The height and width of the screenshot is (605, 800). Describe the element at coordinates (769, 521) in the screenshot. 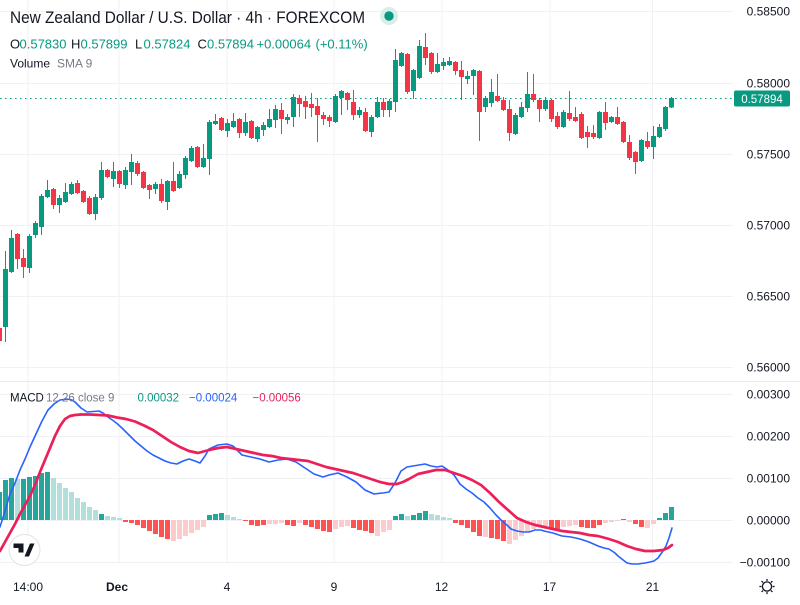

I see `svg-text: 0.00000` at that location.